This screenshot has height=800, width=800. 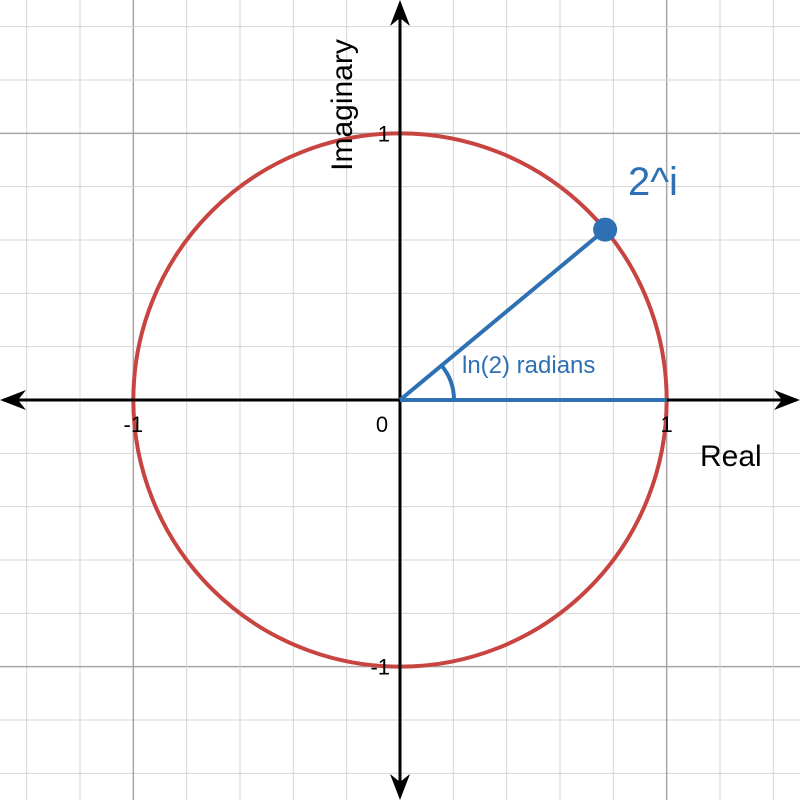 What do you see at coordinates (400, 13) in the screenshot?
I see `imaginary-axis-arrow-up` at bounding box center [400, 13].